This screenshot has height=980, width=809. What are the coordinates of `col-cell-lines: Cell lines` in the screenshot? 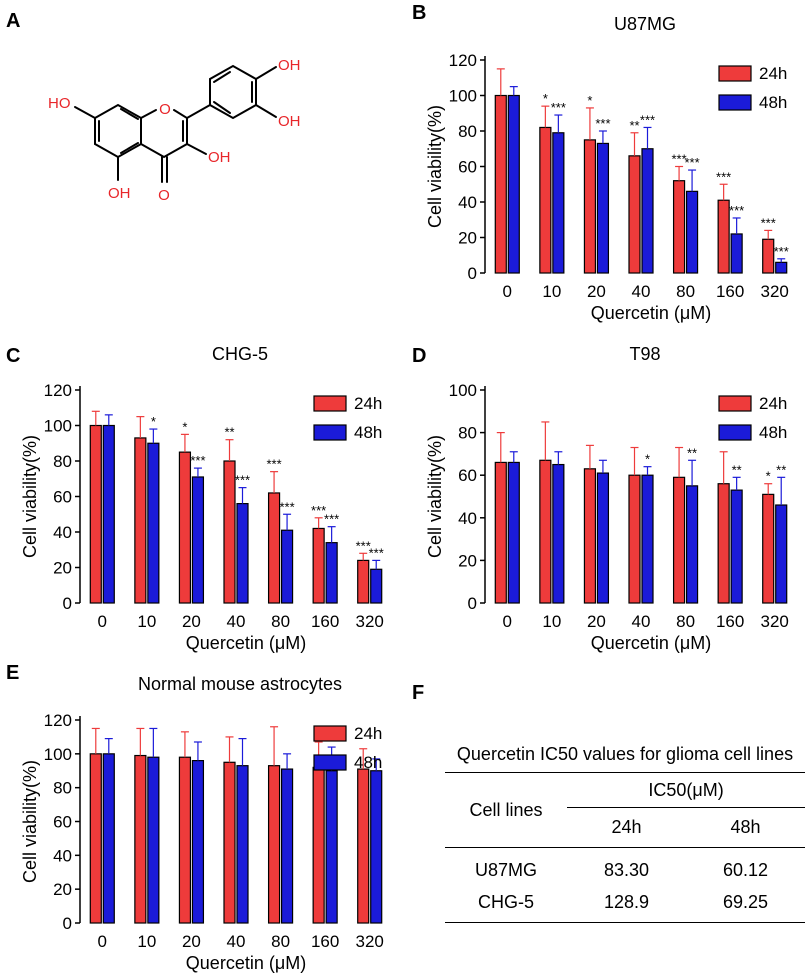 It's located at (506, 809).